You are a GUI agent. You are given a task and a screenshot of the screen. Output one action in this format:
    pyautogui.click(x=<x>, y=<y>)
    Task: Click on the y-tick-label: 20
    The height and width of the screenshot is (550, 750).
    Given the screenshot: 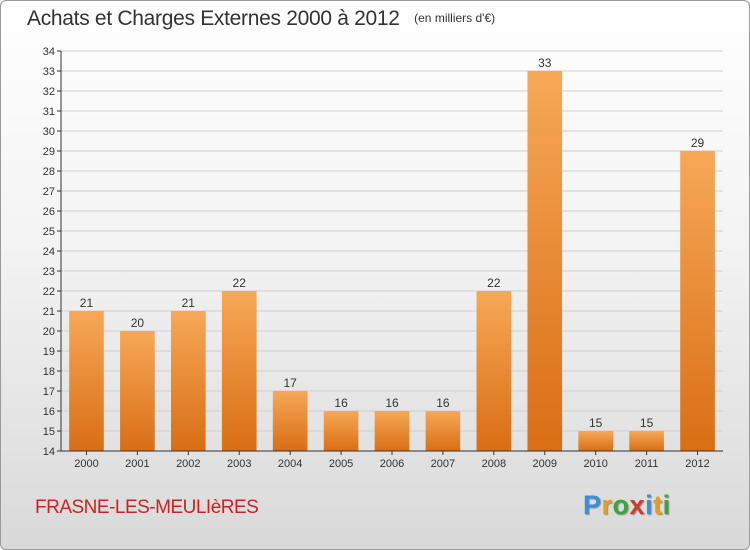 What is the action you would take?
    pyautogui.click(x=49, y=332)
    